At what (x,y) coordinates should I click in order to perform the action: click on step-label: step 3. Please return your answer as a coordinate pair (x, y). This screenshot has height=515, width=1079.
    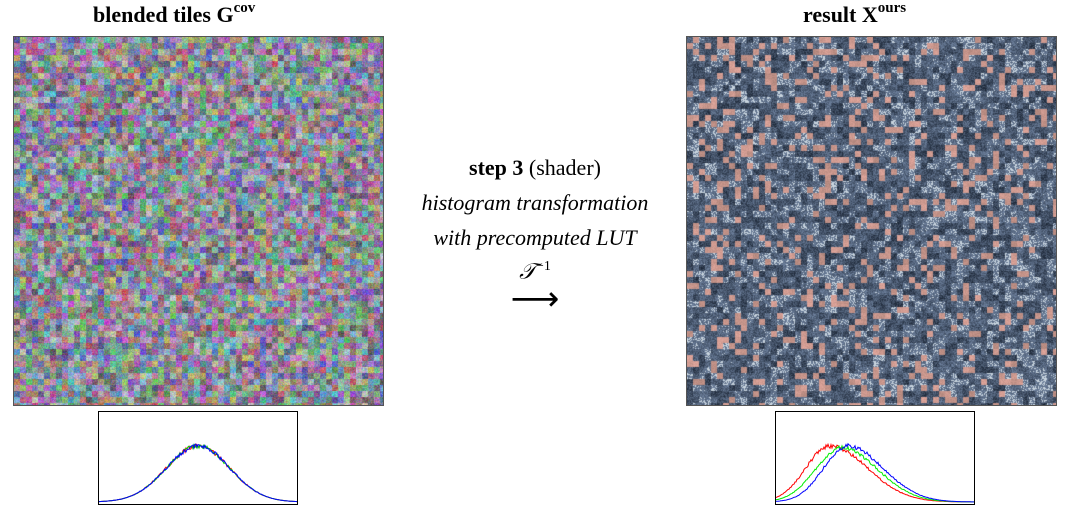
    Looking at the image, I should click on (496, 167).